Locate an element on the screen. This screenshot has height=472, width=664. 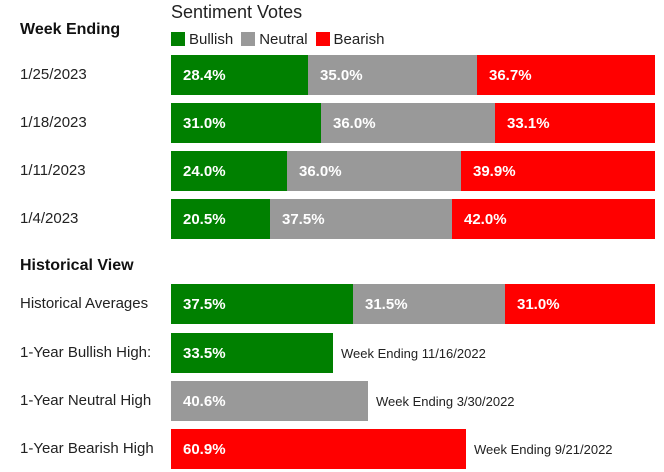
legend-label-bullish: Bullish is located at coordinates (211, 39).